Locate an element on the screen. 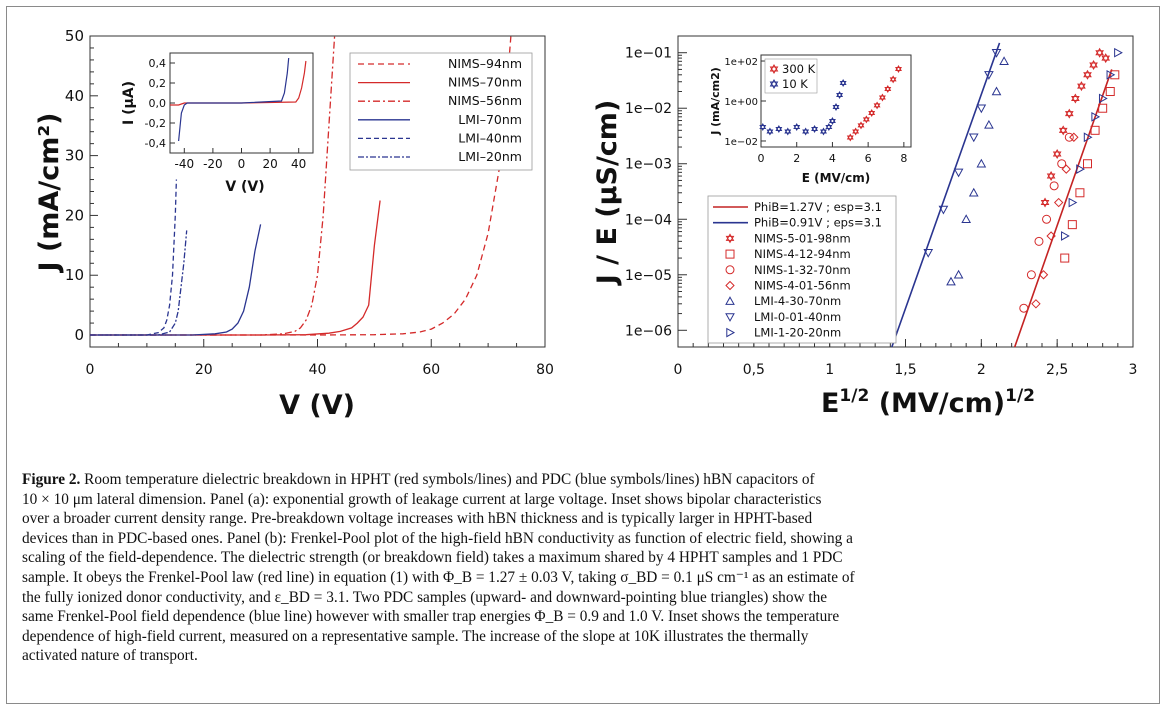 Image resolution: width=1168 pixels, height=711 pixels. legend-label: NIMS–94nm is located at coordinates (485, 63).